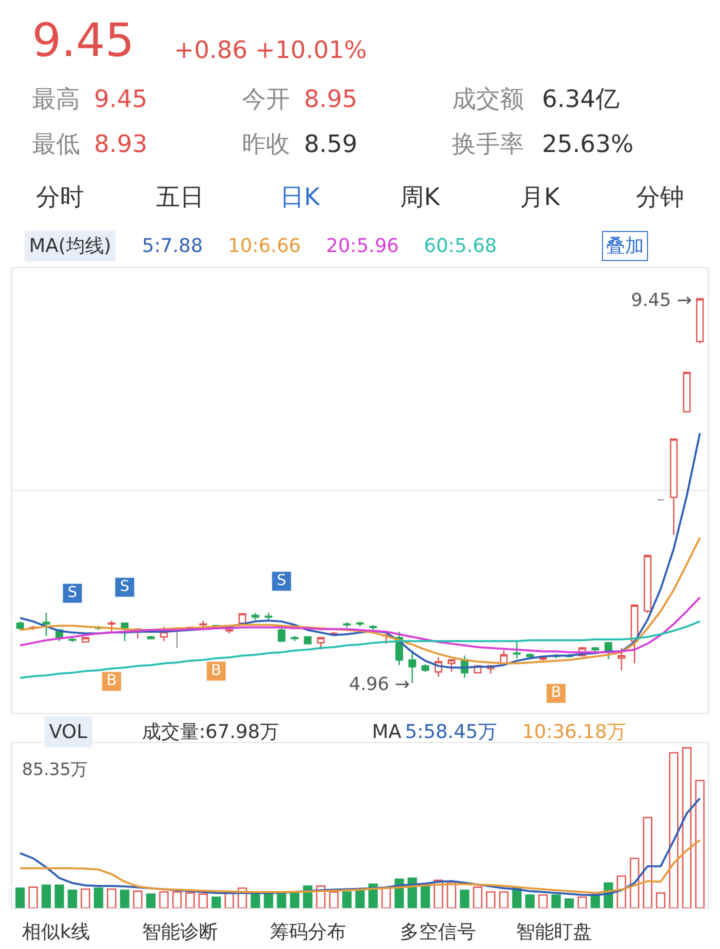 The width and height of the screenshot is (720, 949). Describe the element at coordinates (574, 732) in the screenshot. I see `text: 10:36.18万` at that location.